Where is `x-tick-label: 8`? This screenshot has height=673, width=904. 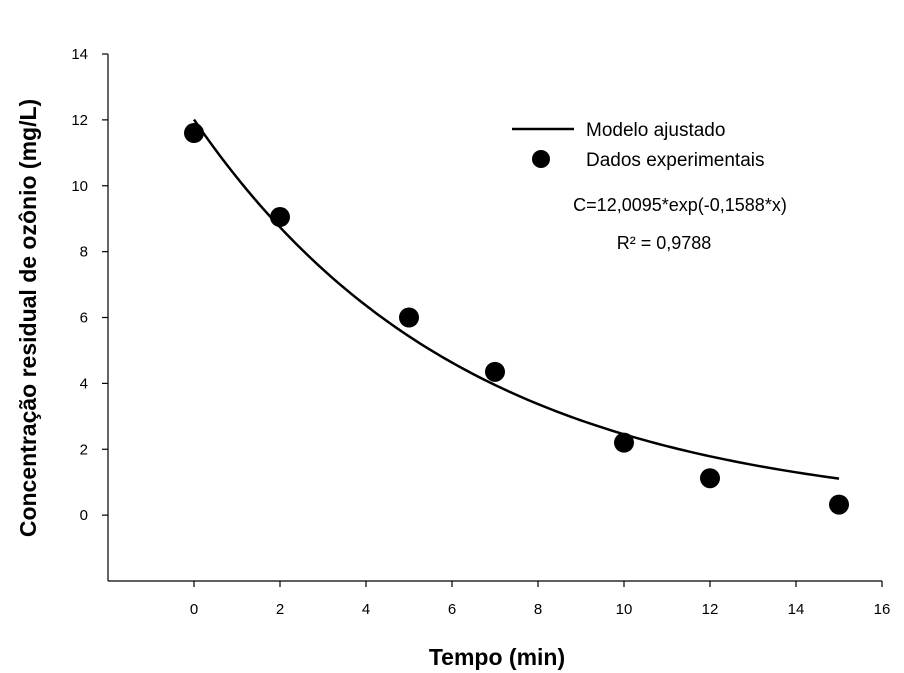 x-tick-label: 8 is located at coordinates (538, 609).